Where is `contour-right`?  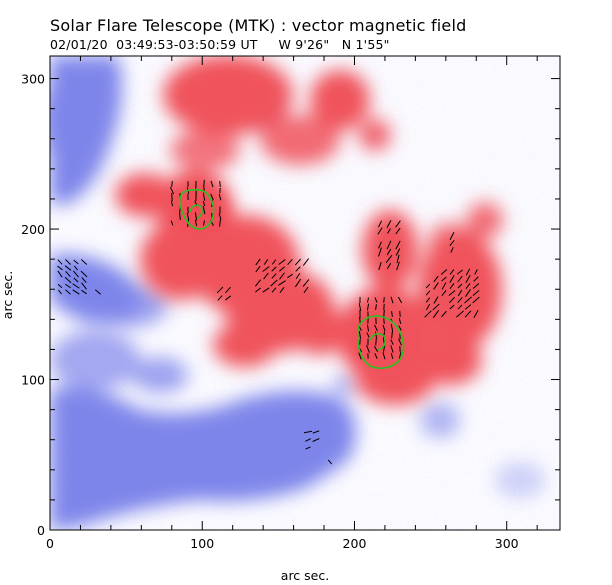
contour-right is located at coordinates (380, 342).